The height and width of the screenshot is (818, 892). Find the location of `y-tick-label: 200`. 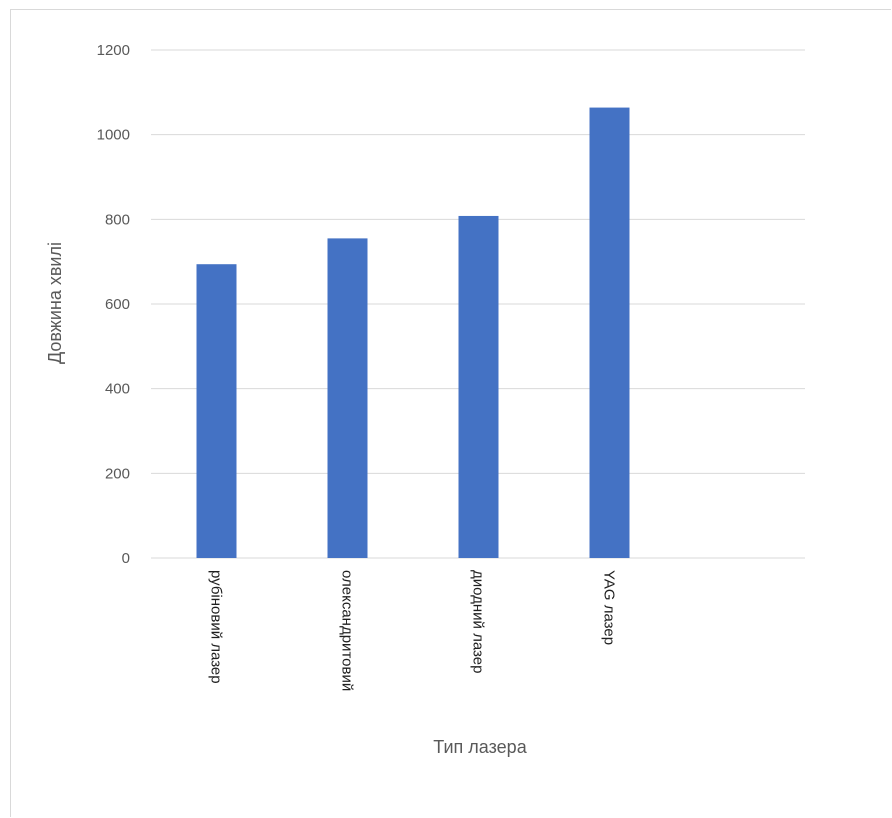

y-tick-label: 200 is located at coordinates (117, 473).